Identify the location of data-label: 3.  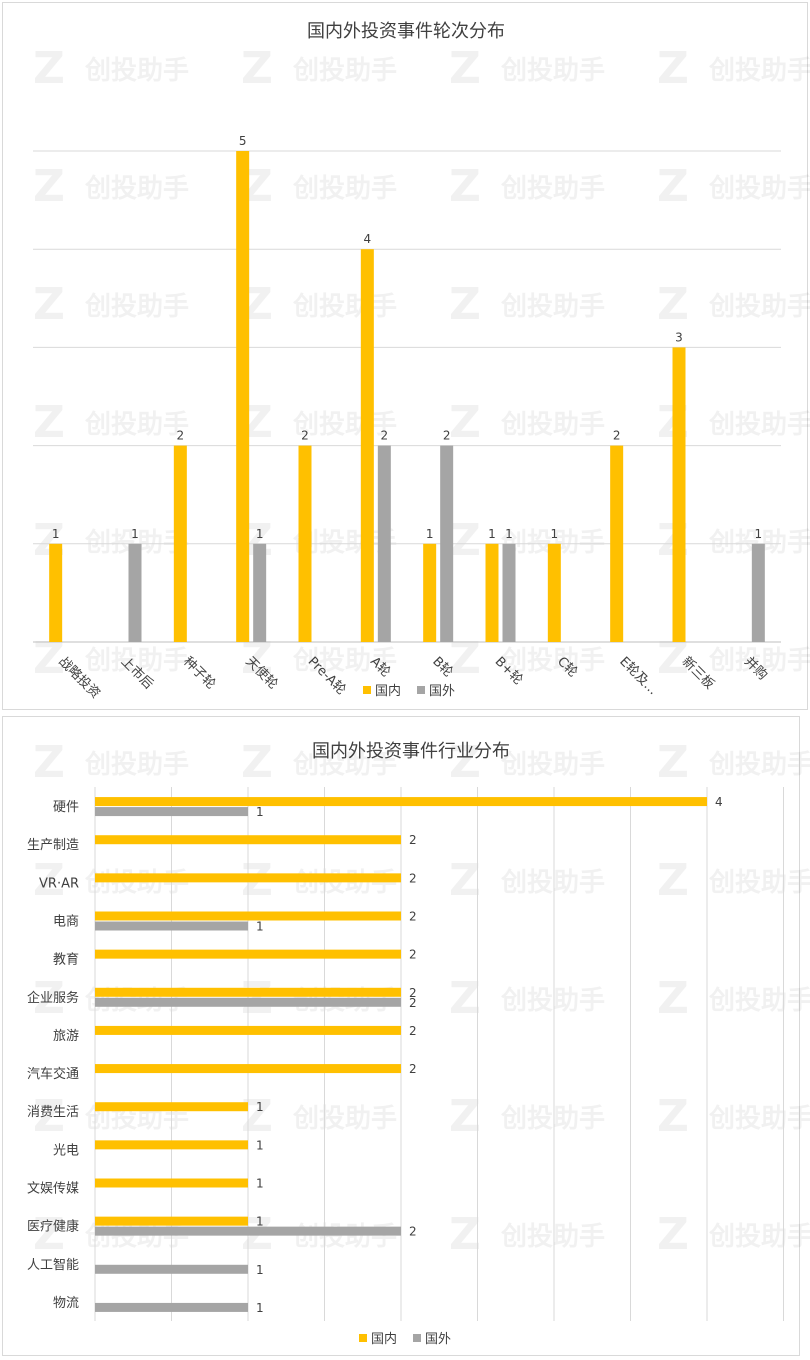
(679, 337).